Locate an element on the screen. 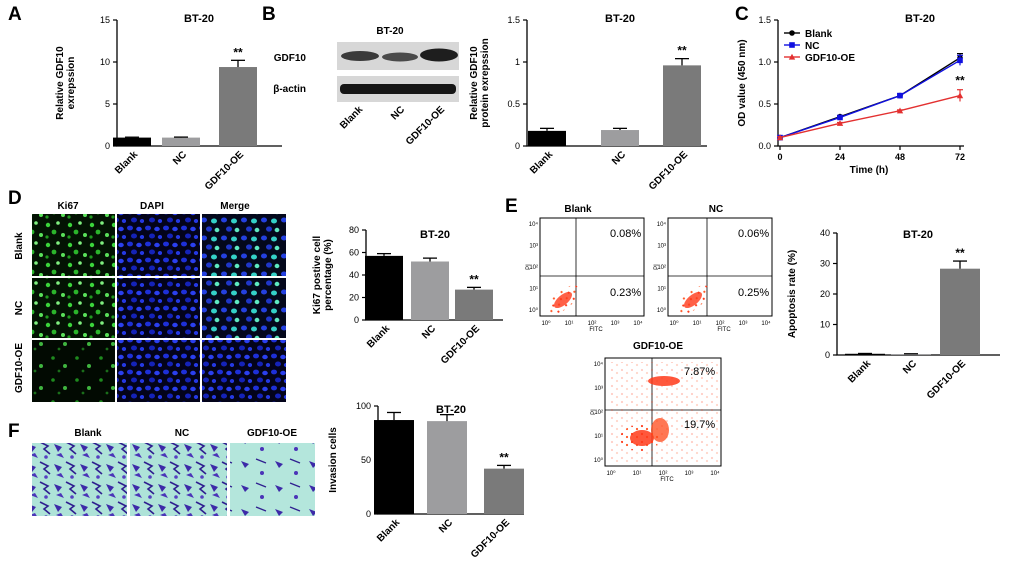  if-image-merge-oe is located at coordinates (244, 371).